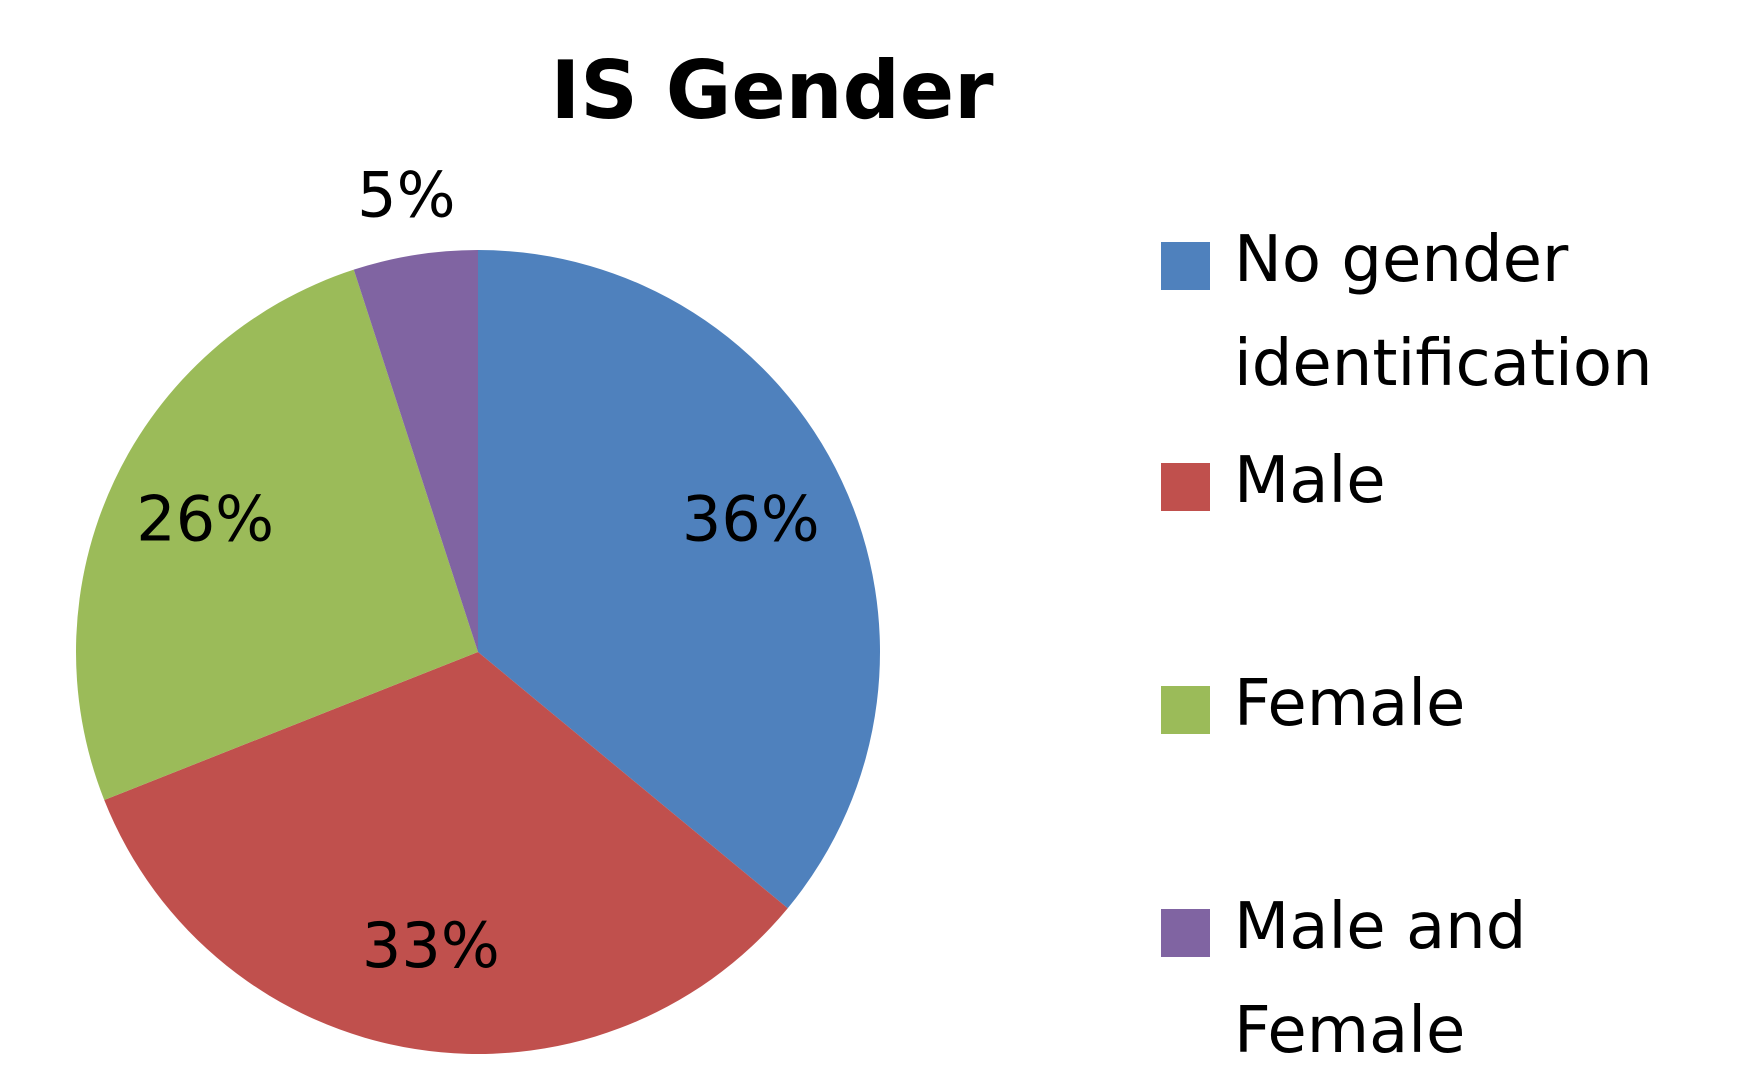 This screenshot has width=1754, height=1083. I want to click on legend-item: Male and Female, so click(1441, 986).